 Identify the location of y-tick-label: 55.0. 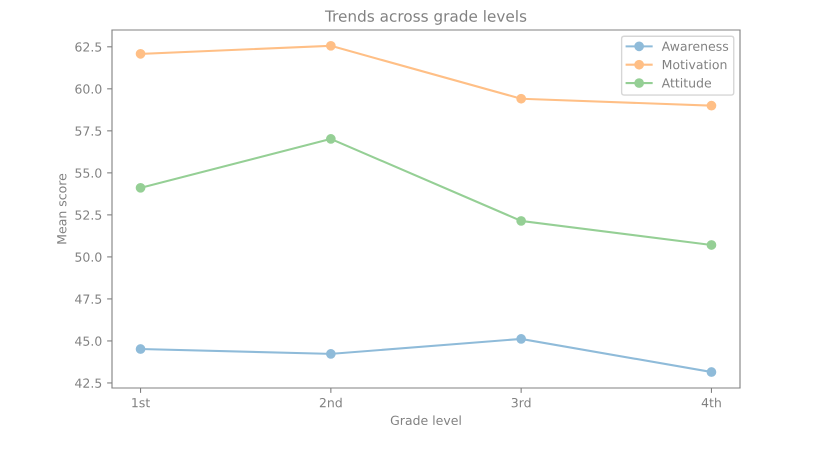
(88, 173).